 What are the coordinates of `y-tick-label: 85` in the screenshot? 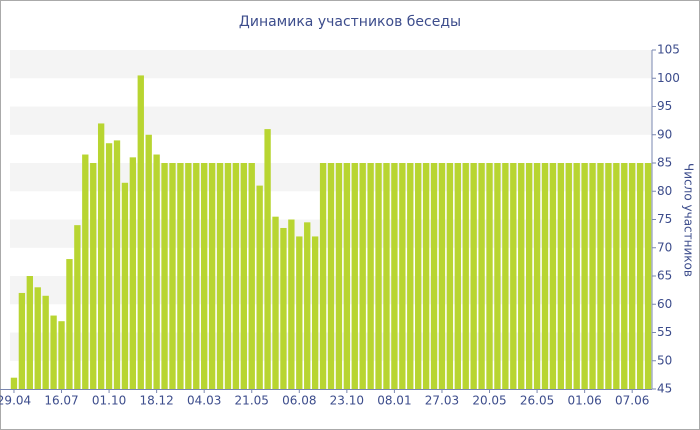 It's located at (664, 163).